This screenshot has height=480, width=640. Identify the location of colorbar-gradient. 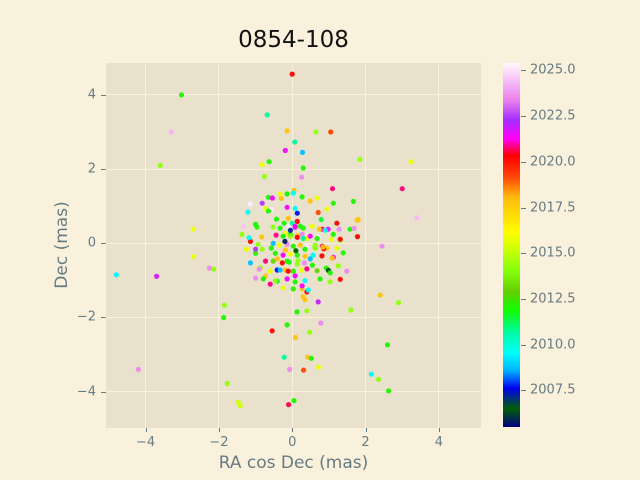
(511, 245).